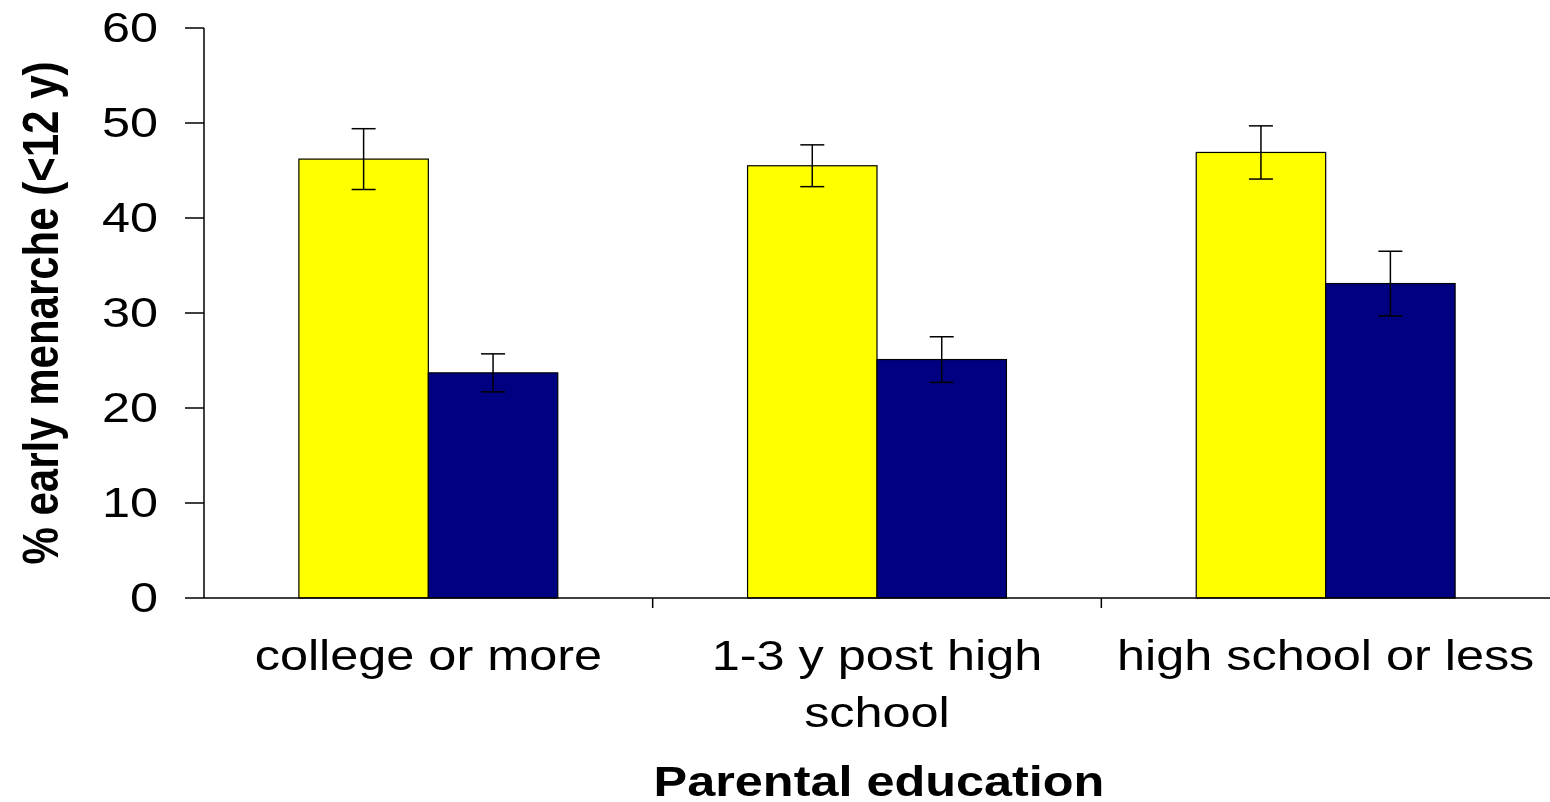  Describe the element at coordinates (428, 655) in the screenshot. I see `x-tick-label: college or more` at that location.